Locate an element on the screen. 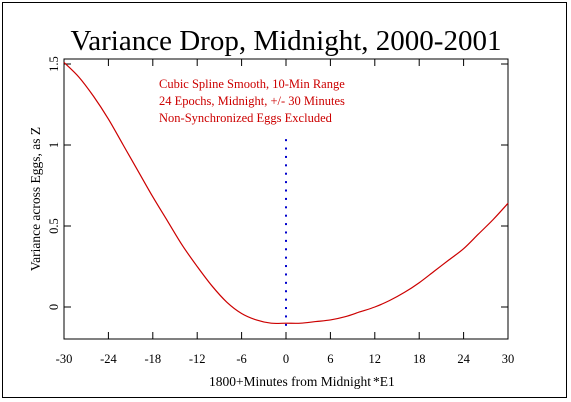  x-tick-label: -6 is located at coordinates (241, 359).